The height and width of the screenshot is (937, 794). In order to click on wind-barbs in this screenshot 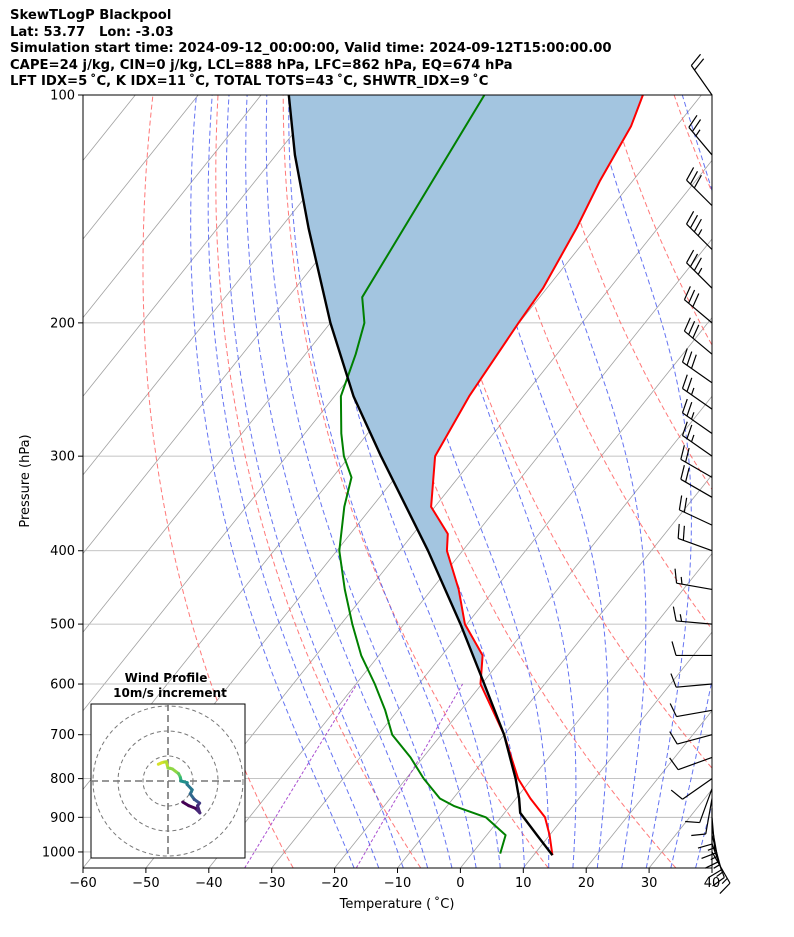, I will do `click(700, 474)`.